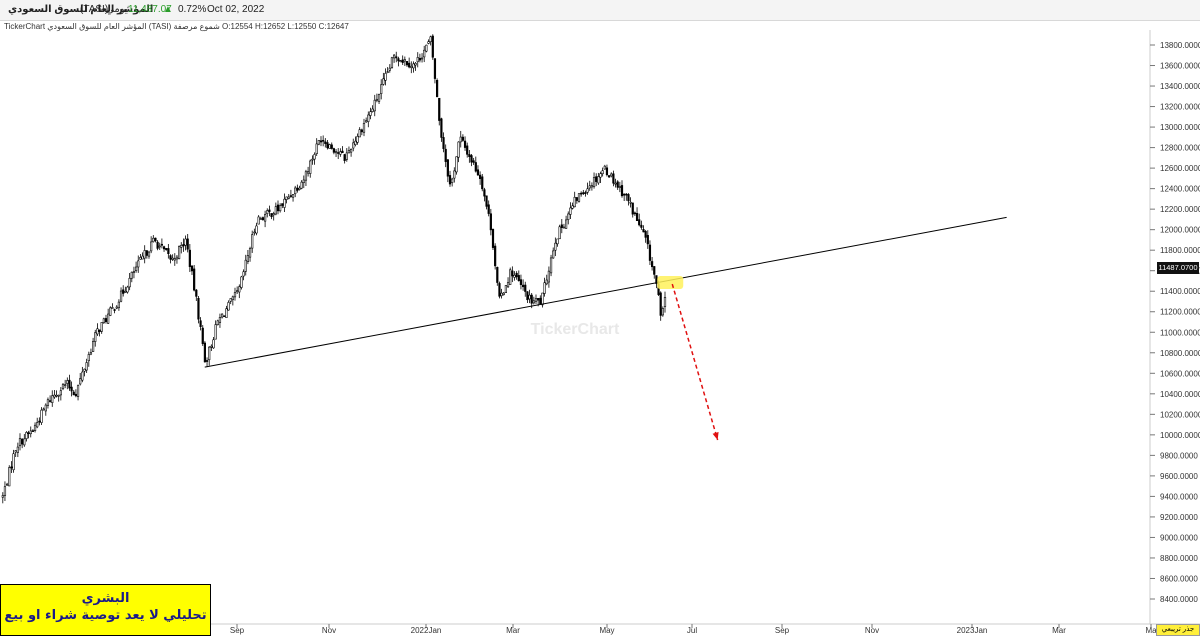 This screenshot has height=636, width=1200. What do you see at coordinates (1179, 517) in the screenshot?
I see `y-tick-label: 9200.0000` at bounding box center [1179, 517].